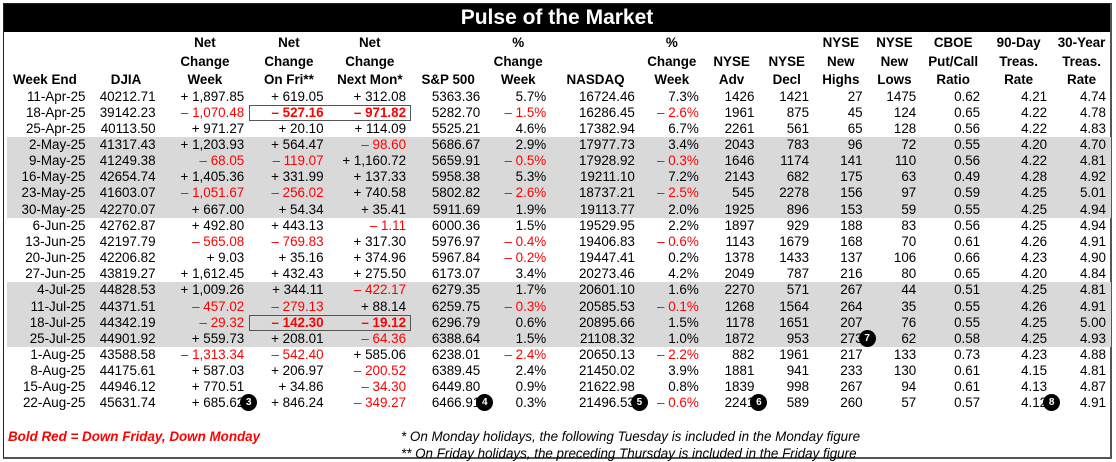 The height and width of the screenshot is (462, 1116). What do you see at coordinates (370, 145) in the screenshot?
I see `cell-net-change-mon: – 98.60` at bounding box center [370, 145].